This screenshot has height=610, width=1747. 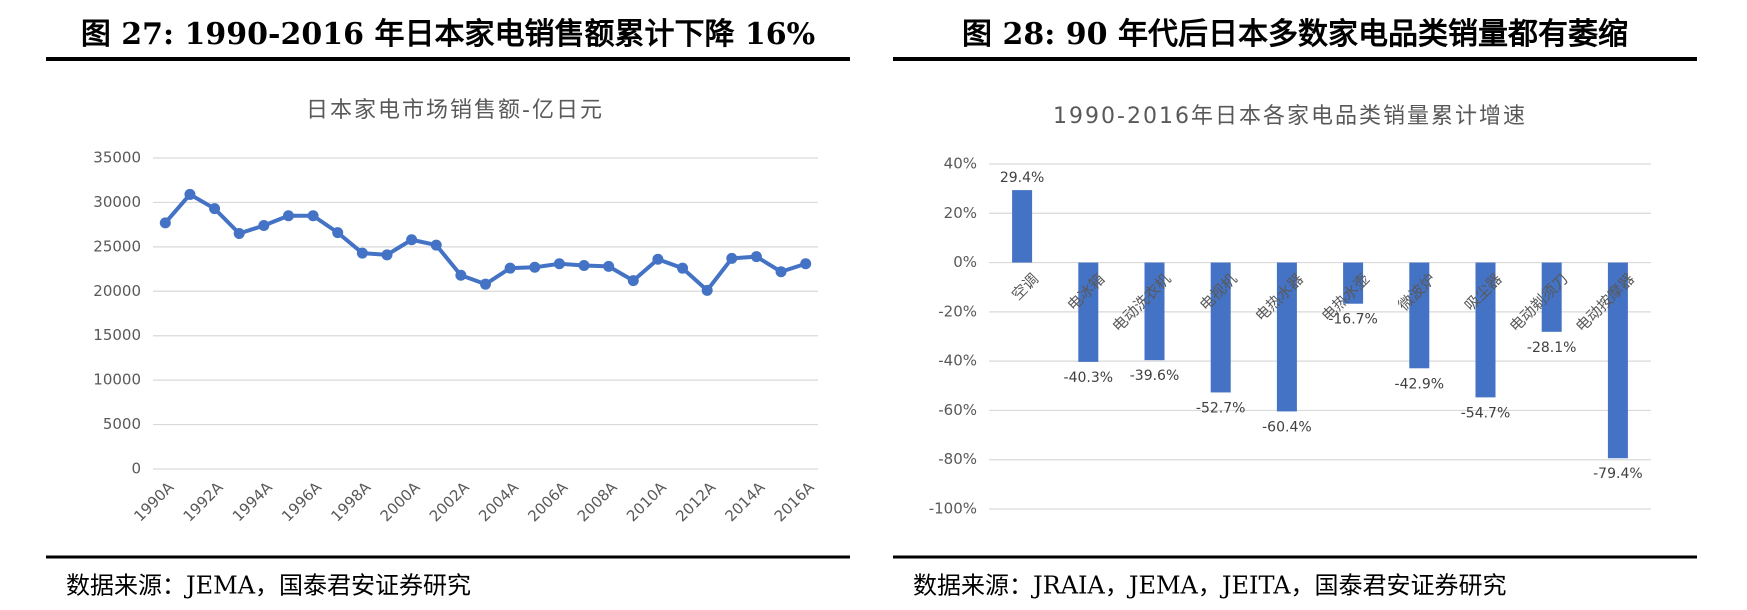 What do you see at coordinates (136, 469) in the screenshot?
I see `y-tick-label: 0` at bounding box center [136, 469].